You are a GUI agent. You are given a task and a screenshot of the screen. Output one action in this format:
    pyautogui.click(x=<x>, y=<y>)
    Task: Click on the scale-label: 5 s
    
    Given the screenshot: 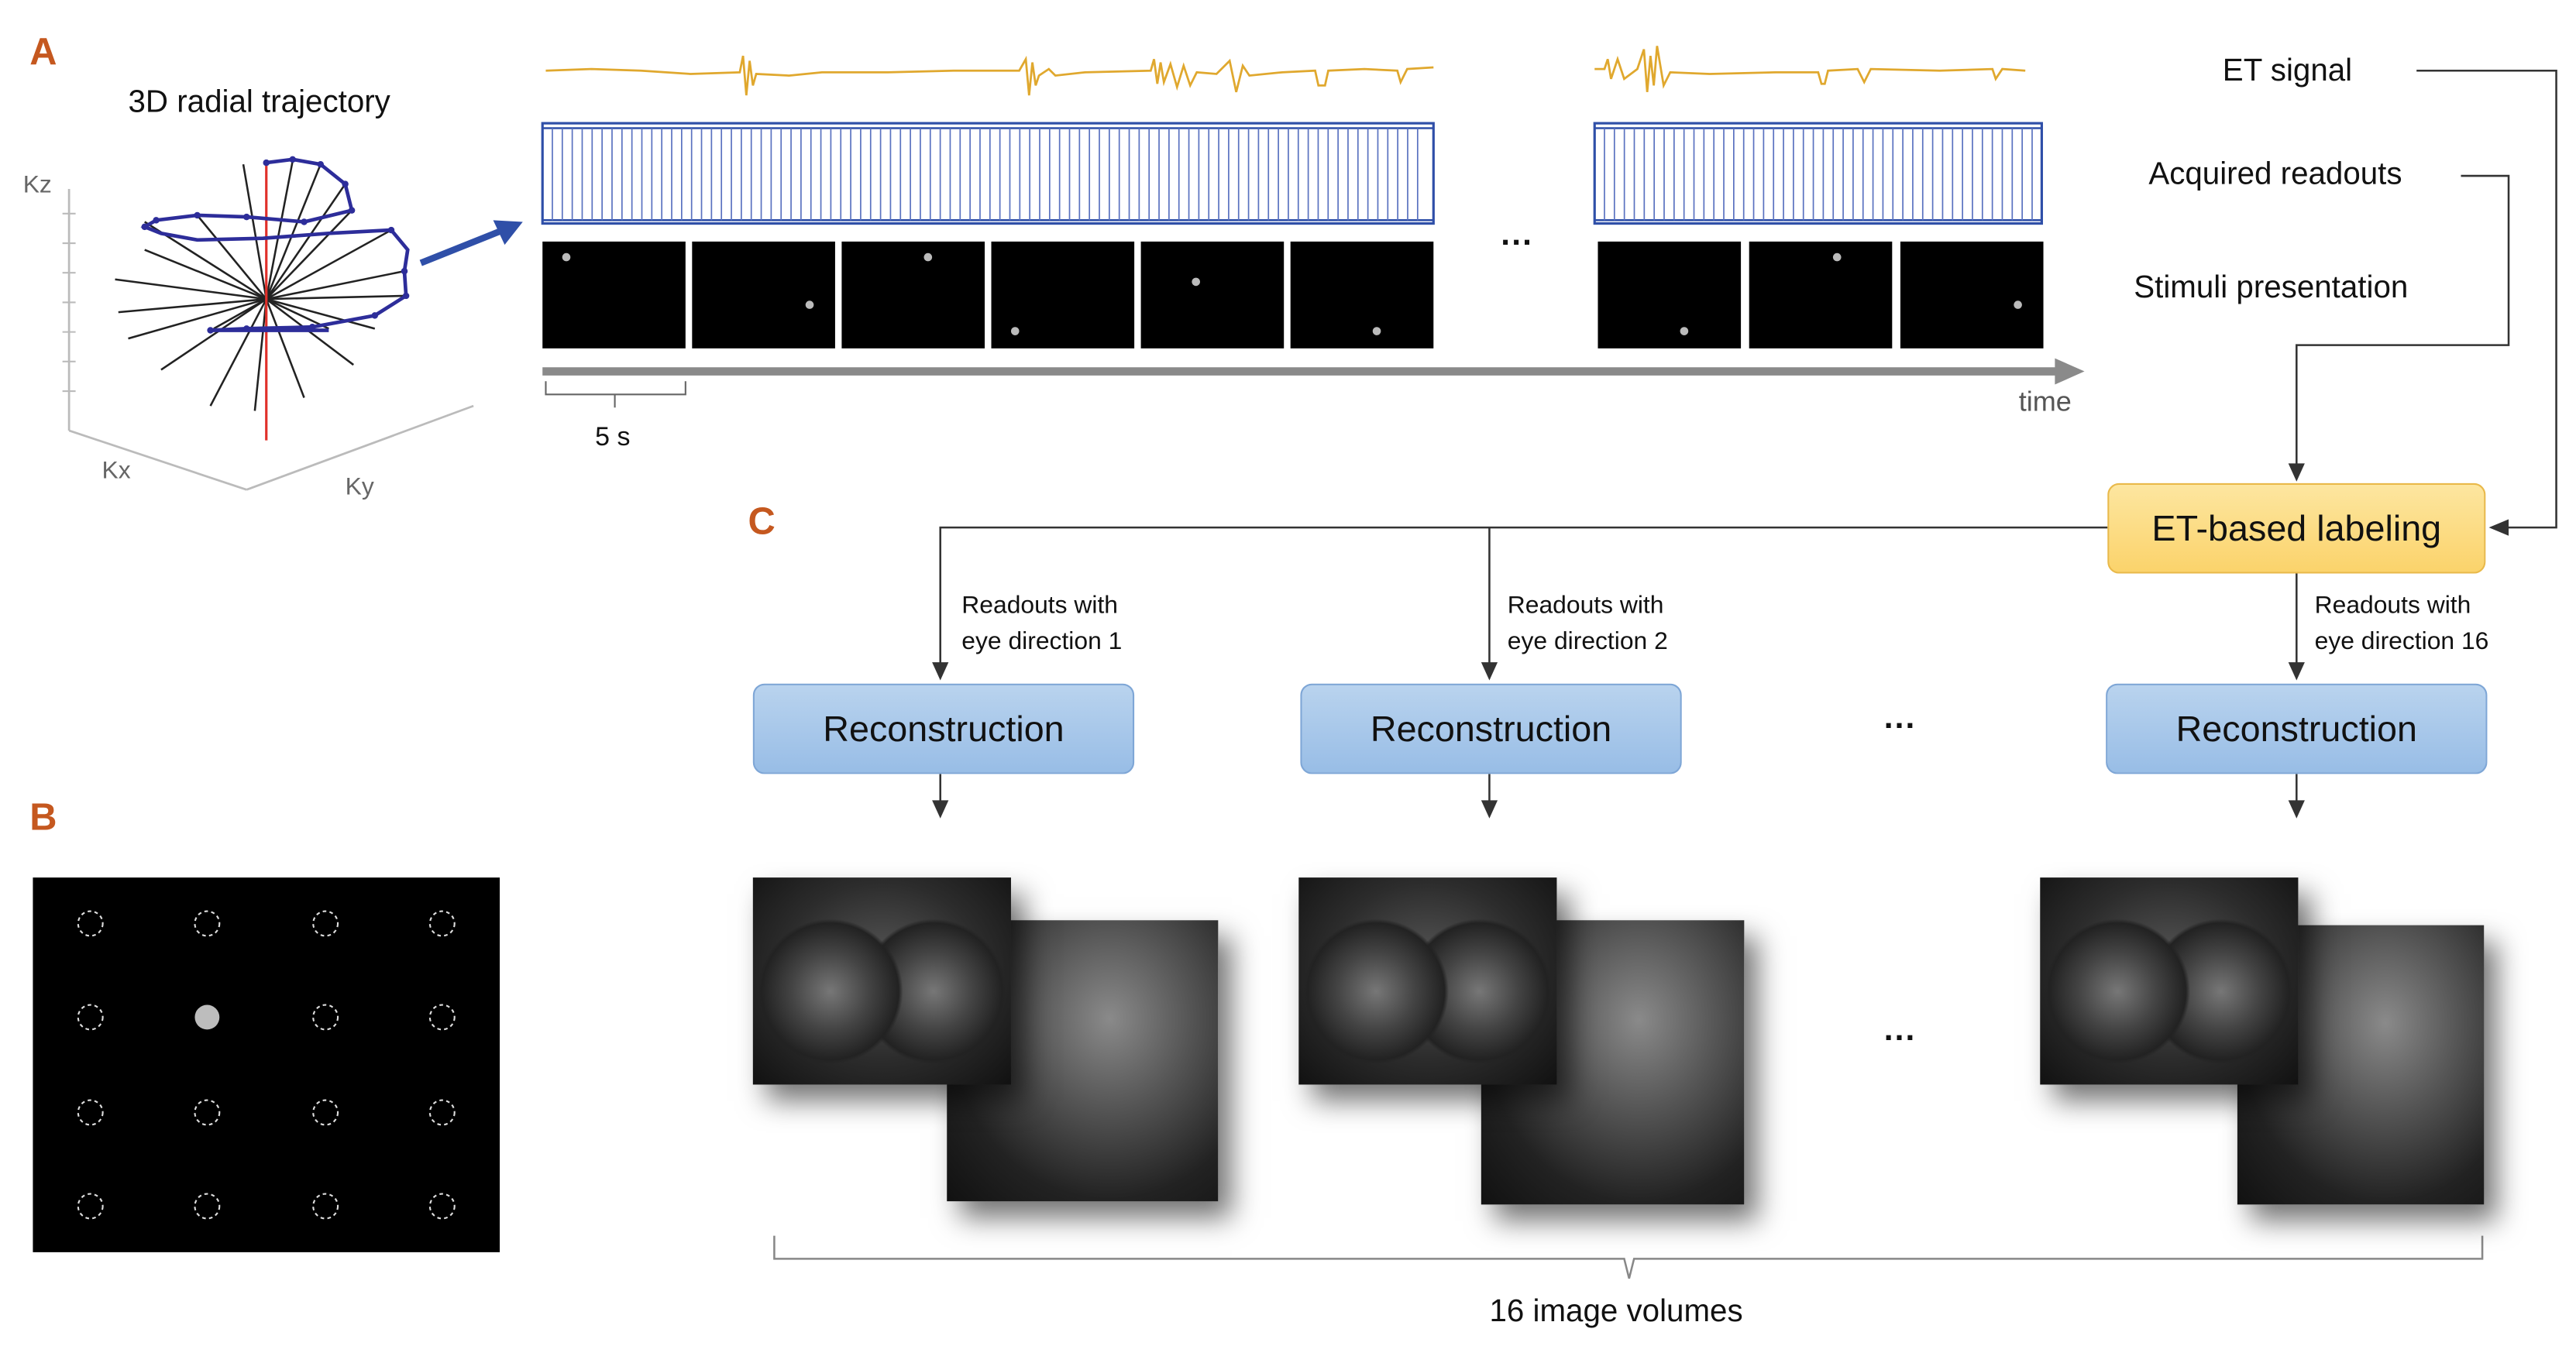 What is the action you would take?
    pyautogui.click(x=613, y=438)
    